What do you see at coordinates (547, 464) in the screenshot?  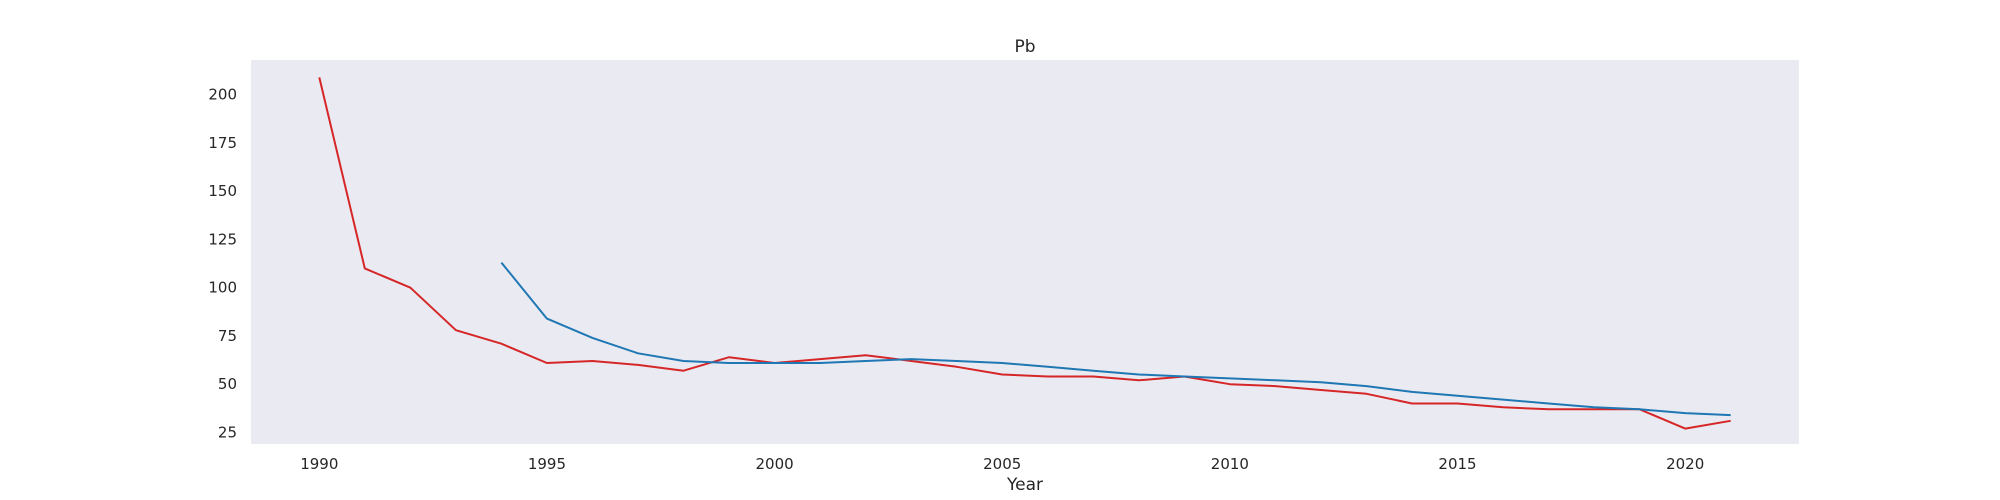 I see `x-tick-label: 1995` at bounding box center [547, 464].